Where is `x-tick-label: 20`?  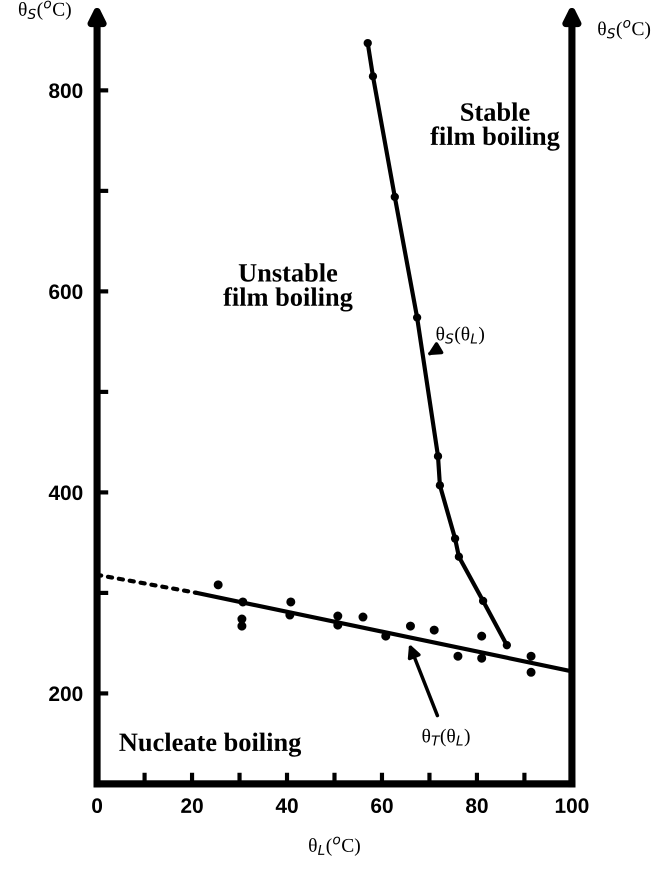
x-tick-label: 20 is located at coordinates (192, 806).